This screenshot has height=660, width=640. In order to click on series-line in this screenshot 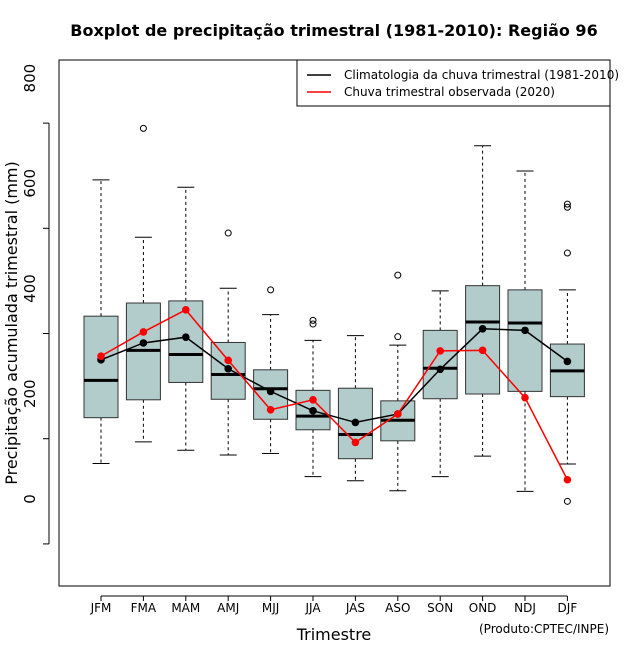, I will do `click(334, 376)`.